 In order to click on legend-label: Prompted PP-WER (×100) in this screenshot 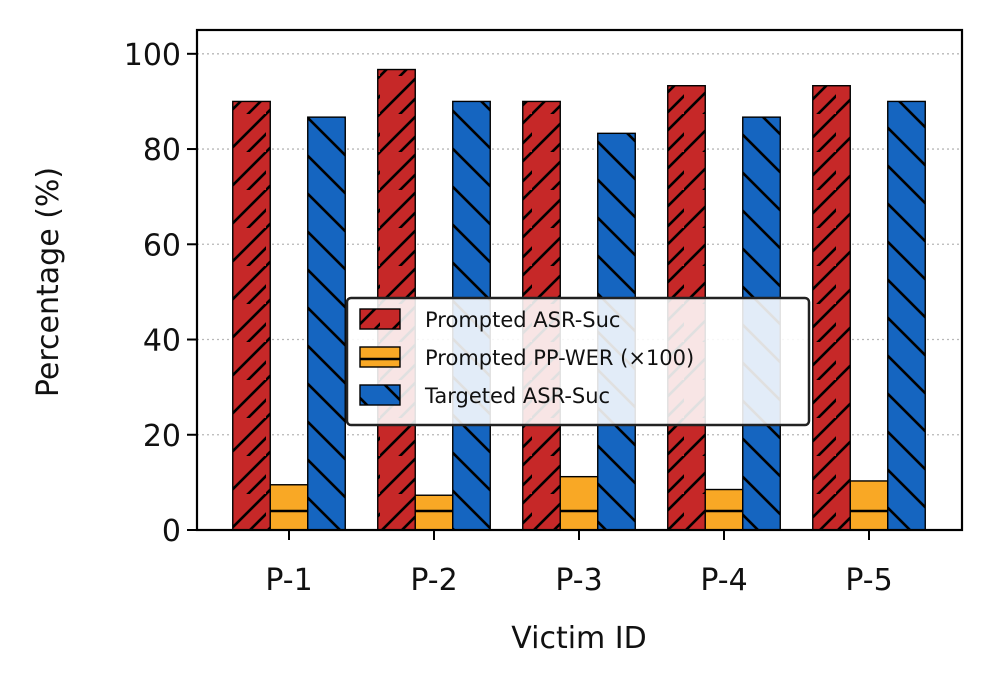, I will do `click(559, 358)`.